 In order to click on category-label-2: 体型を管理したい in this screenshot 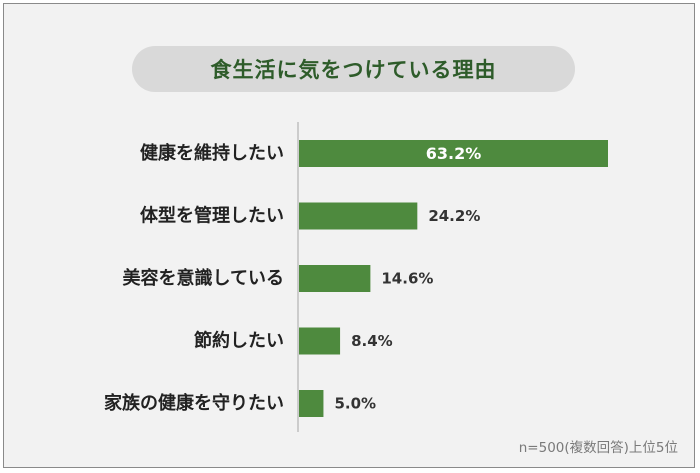, I will do `click(212, 216)`.